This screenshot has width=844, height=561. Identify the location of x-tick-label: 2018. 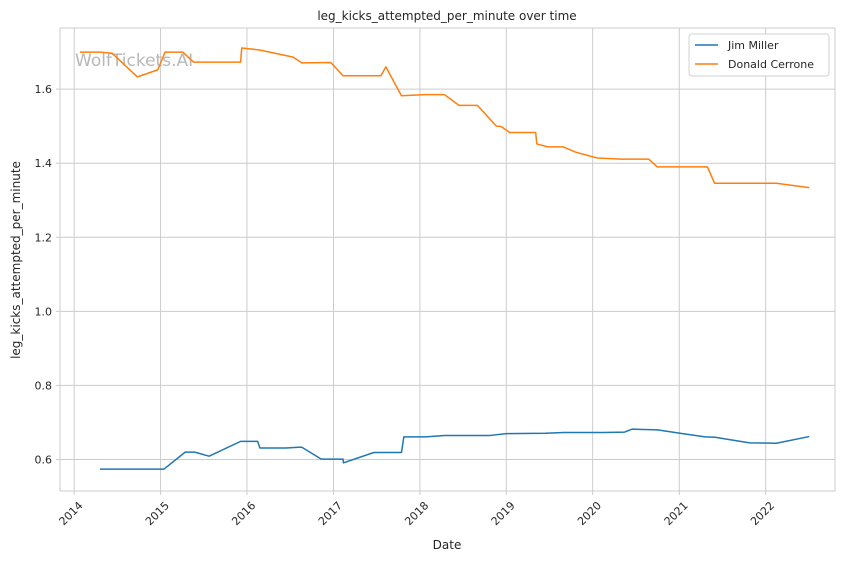
(416, 513).